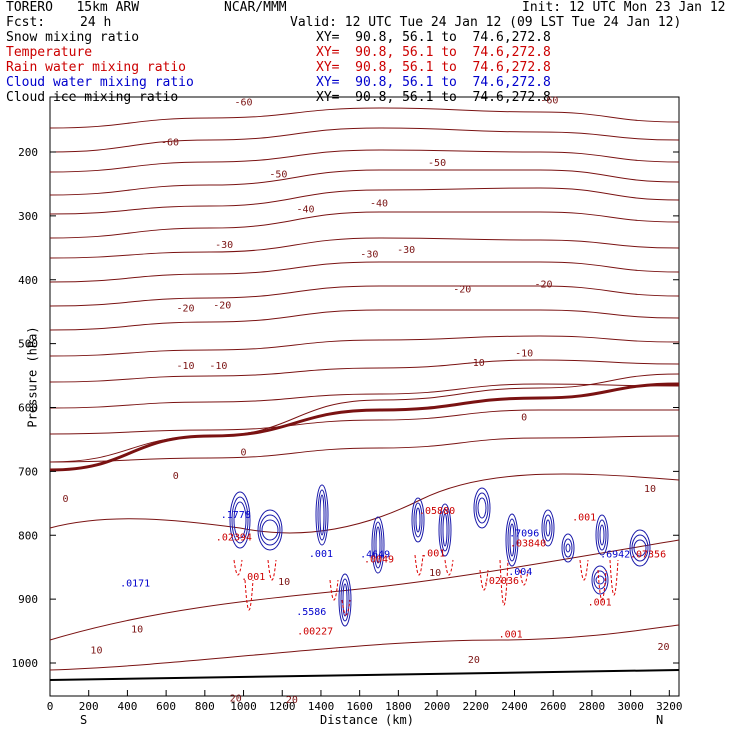  Describe the element at coordinates (73, 7) in the screenshot. I see `model-title: TORERO 15km ARW` at that location.